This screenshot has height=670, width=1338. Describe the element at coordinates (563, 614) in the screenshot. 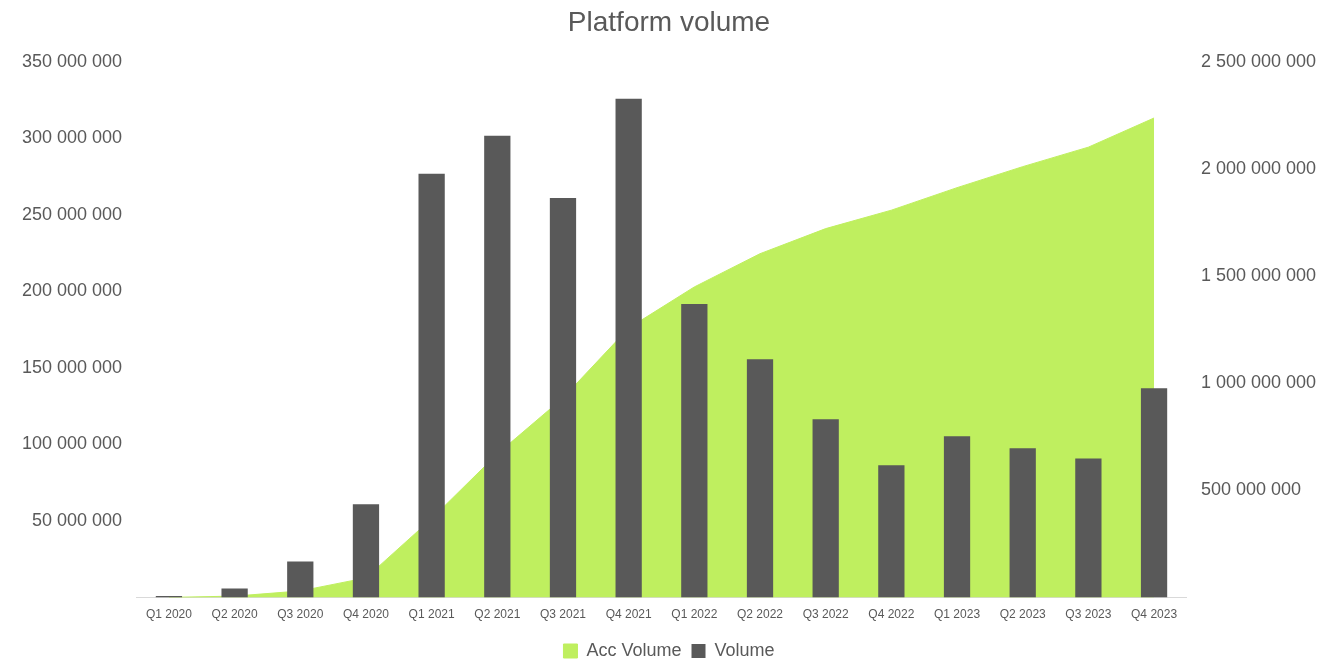

I see `x-tick-label: Q3 2021` at that location.